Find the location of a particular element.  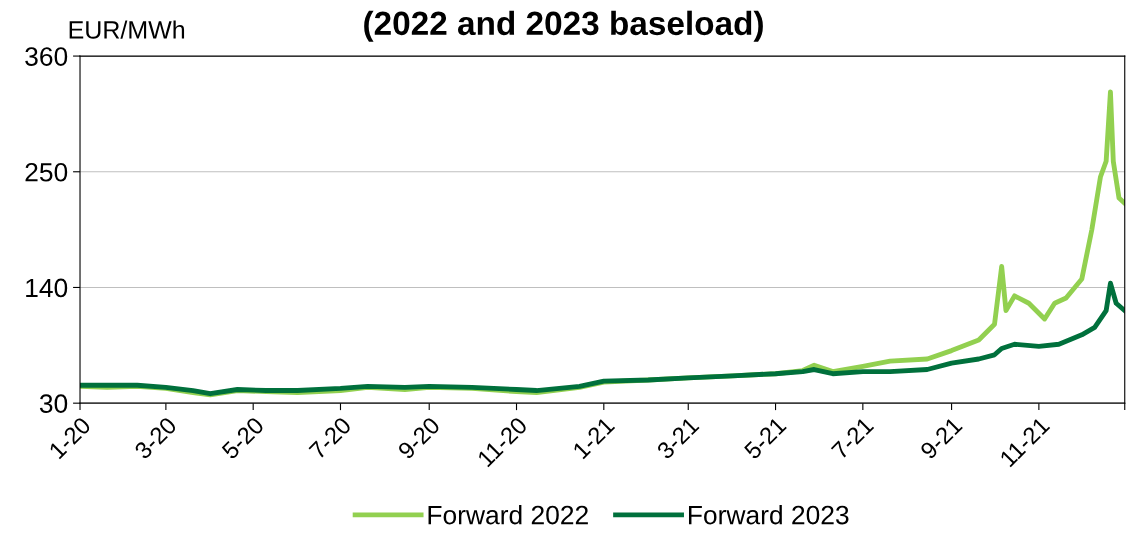

y-tick-label: 250 is located at coordinates (46, 172).